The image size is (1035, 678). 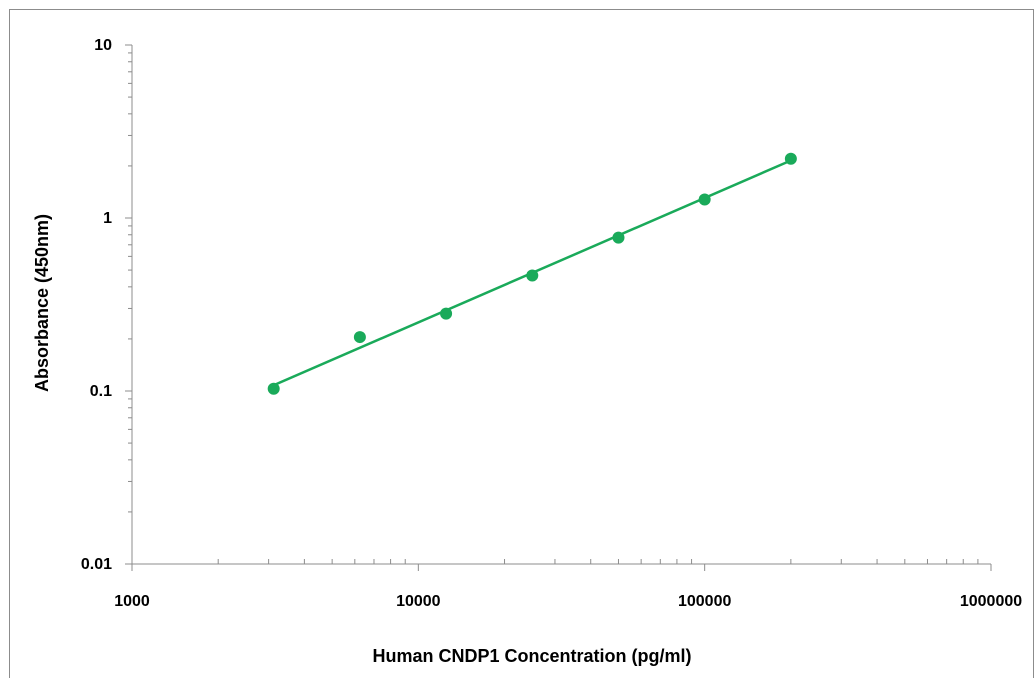 I want to click on x-axis-title: Human CNDP1 Concentration (pg/ml), so click(x=531, y=656).